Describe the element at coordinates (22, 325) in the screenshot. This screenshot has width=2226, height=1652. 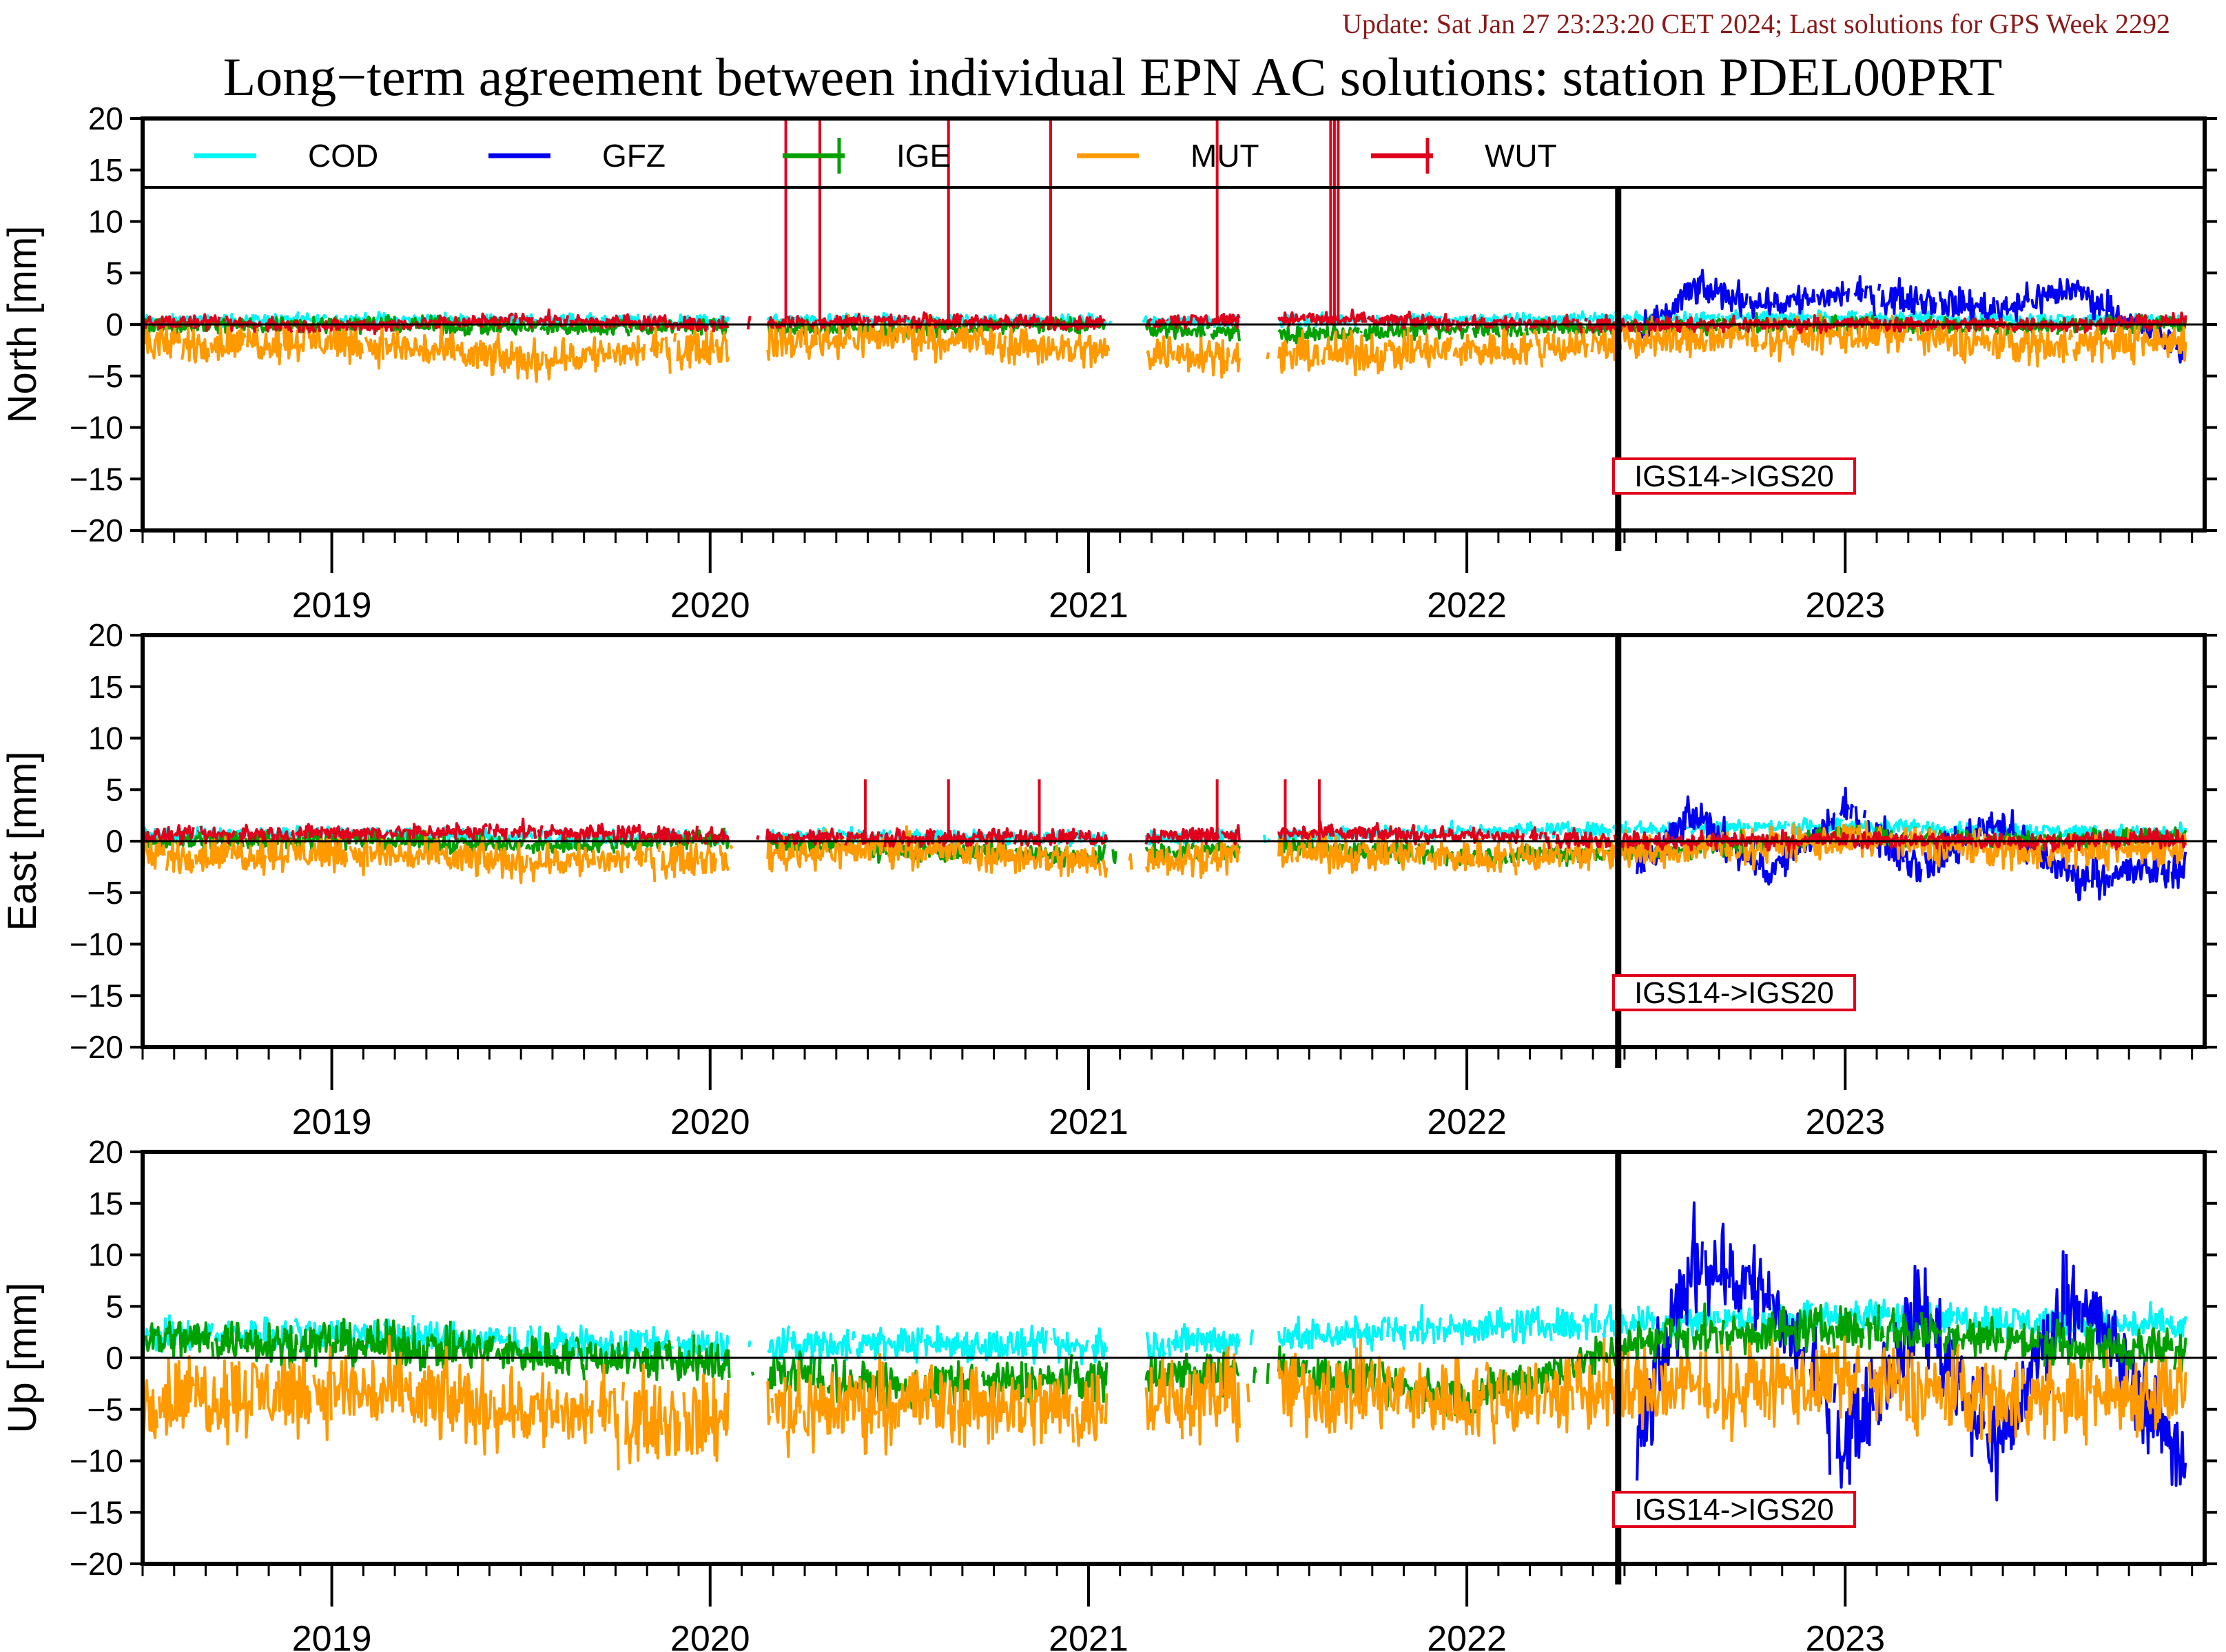
I see `y-axis-label: North [mm]` at that location.